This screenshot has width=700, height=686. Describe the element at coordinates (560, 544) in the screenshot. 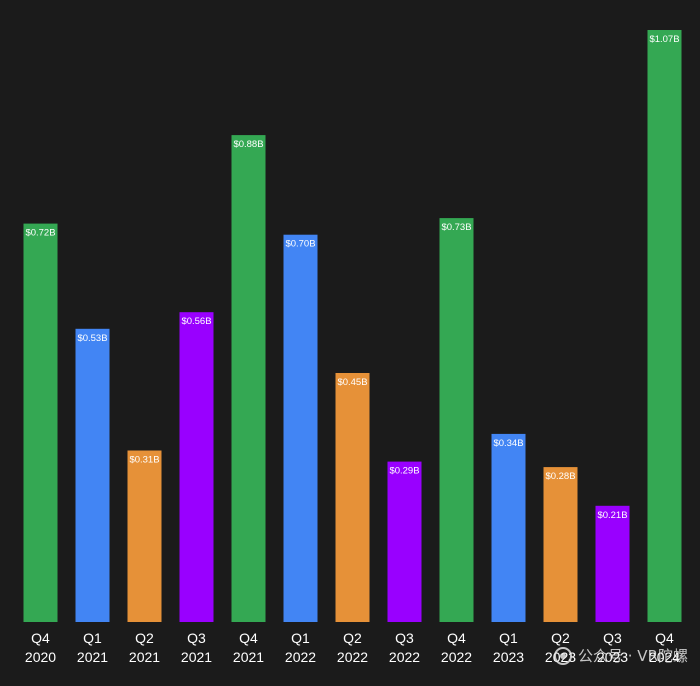

I see `bar-q2-2023` at that location.